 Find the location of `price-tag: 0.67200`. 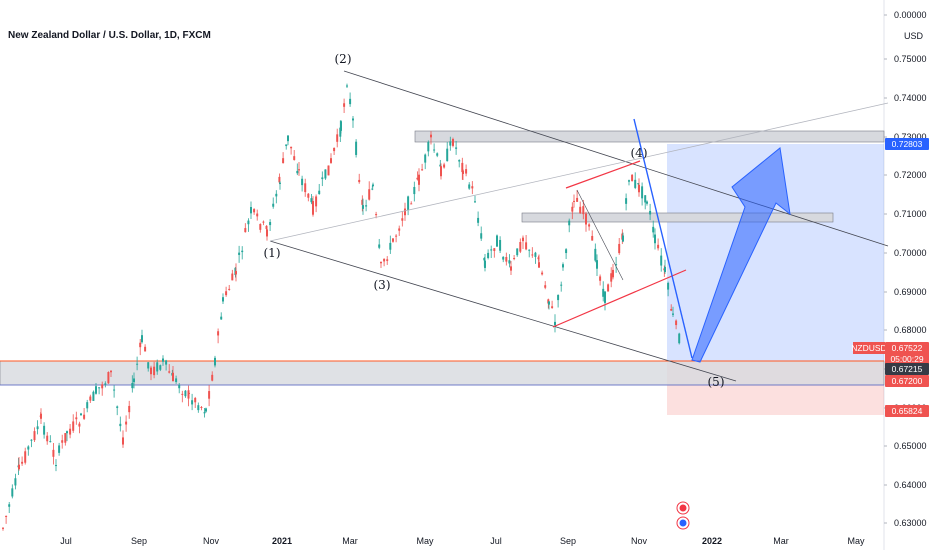

price-tag: 0.67200 is located at coordinates (907, 381).